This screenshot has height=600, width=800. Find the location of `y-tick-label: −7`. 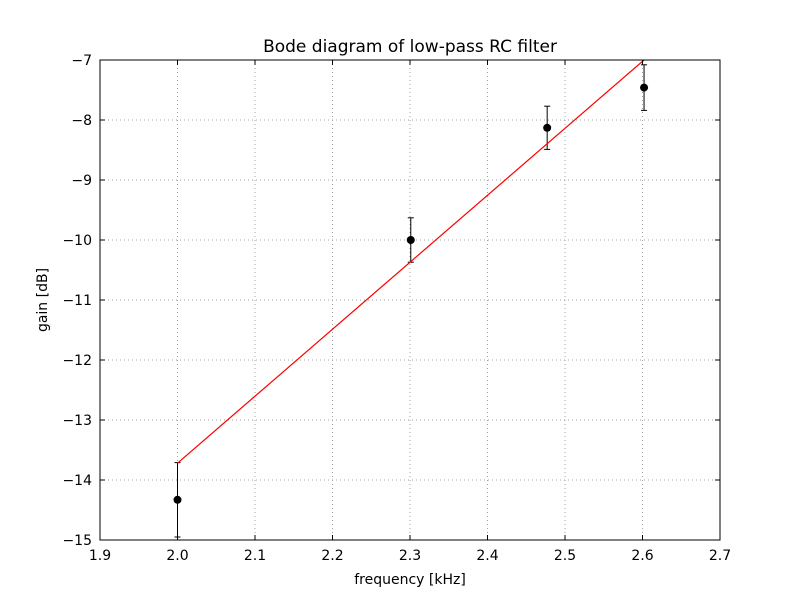

y-tick-label: −7 is located at coordinates (81, 61).